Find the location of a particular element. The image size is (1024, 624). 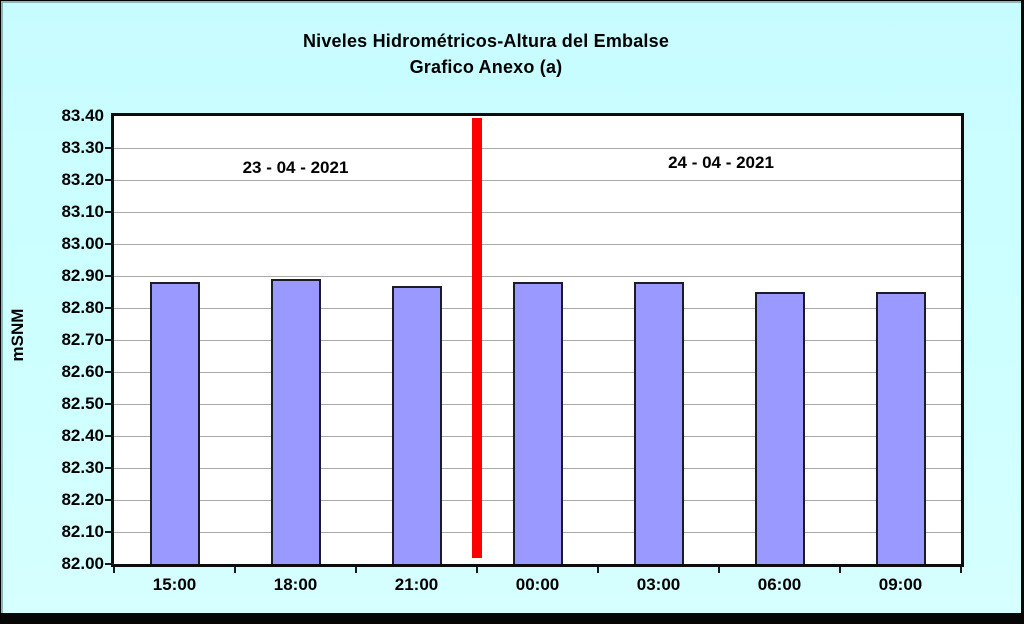

period-label-left: 23 - 04 - 2021 is located at coordinates (295, 167).